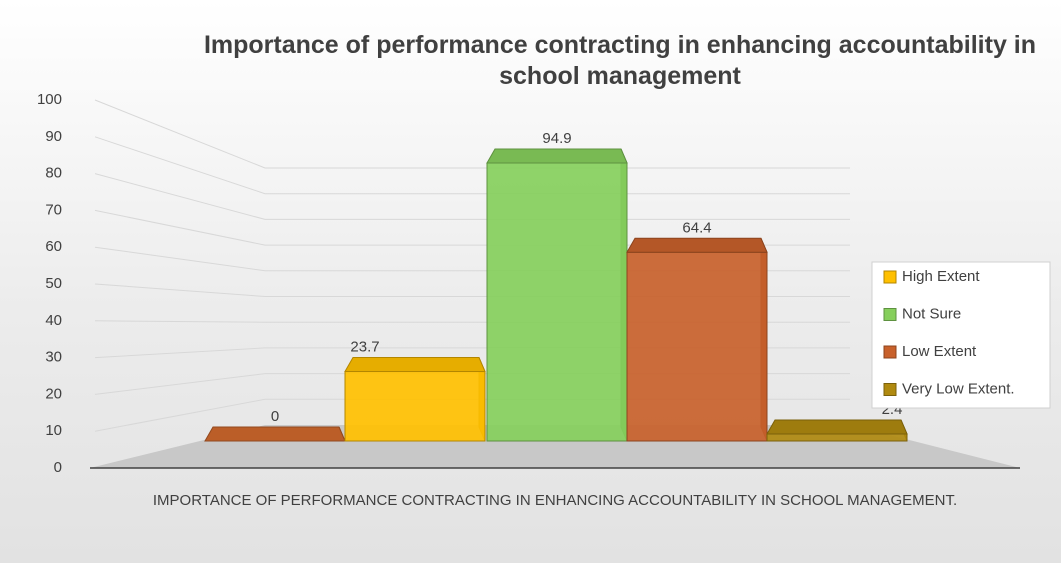 This screenshot has height=563, width=1061. What do you see at coordinates (53, 430) in the screenshot?
I see `y-tick-label: 10` at bounding box center [53, 430].